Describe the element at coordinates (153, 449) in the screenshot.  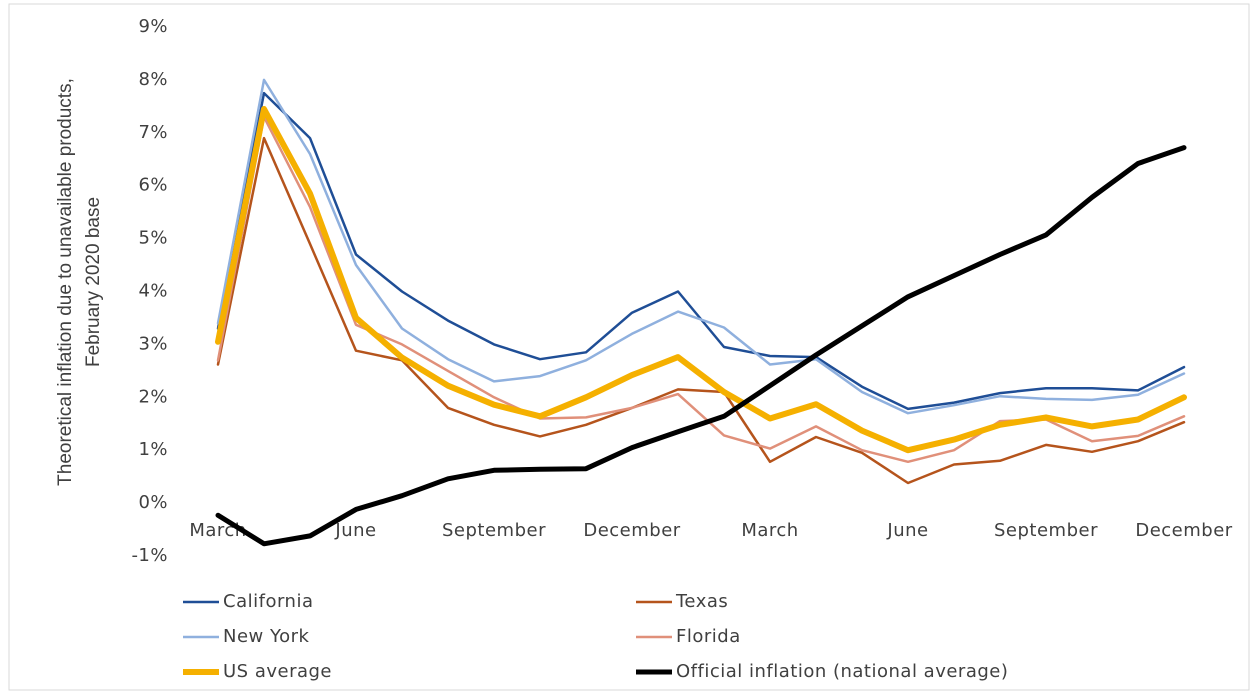
I see `y-tick-label: 1%` at that location.